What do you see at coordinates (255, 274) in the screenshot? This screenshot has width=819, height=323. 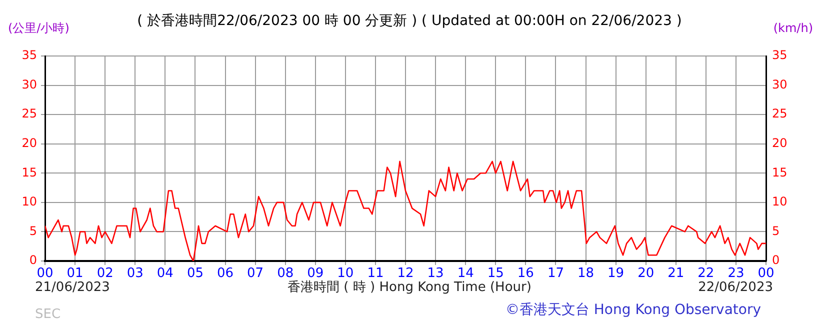 I see `x-tick-label: 07` at bounding box center [255, 274].